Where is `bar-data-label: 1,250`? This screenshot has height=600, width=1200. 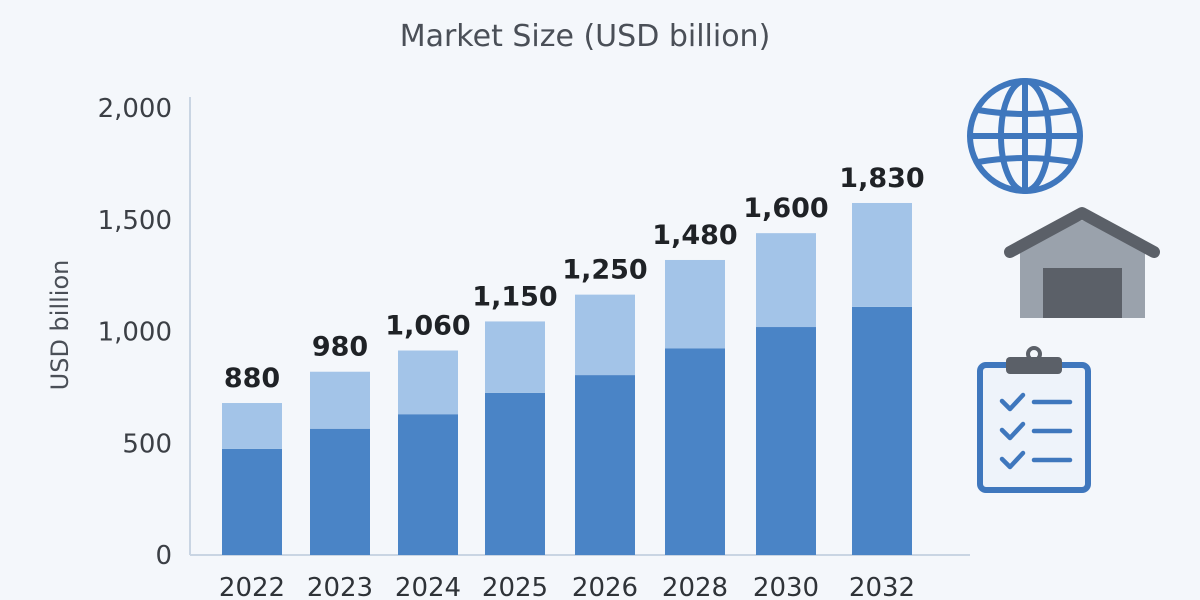 bar-data-label: 1,250 is located at coordinates (604, 270).